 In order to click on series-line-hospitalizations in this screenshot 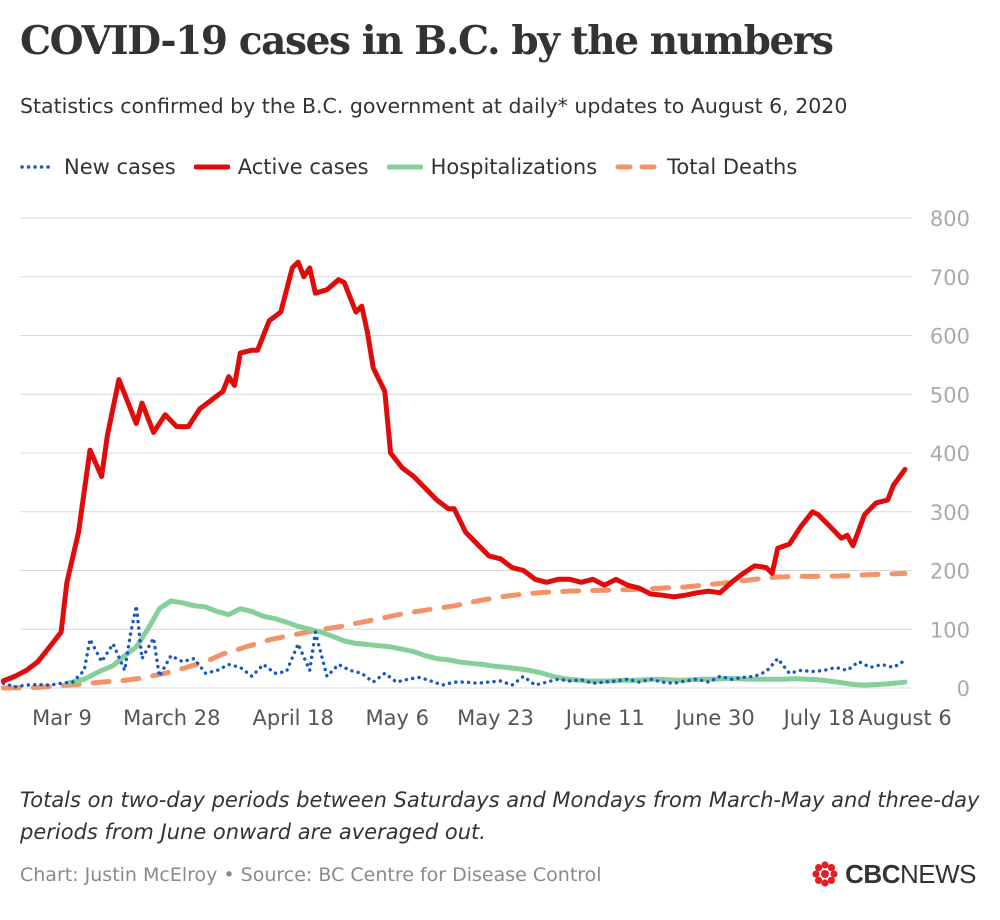, I will do `click(486, 643)`.